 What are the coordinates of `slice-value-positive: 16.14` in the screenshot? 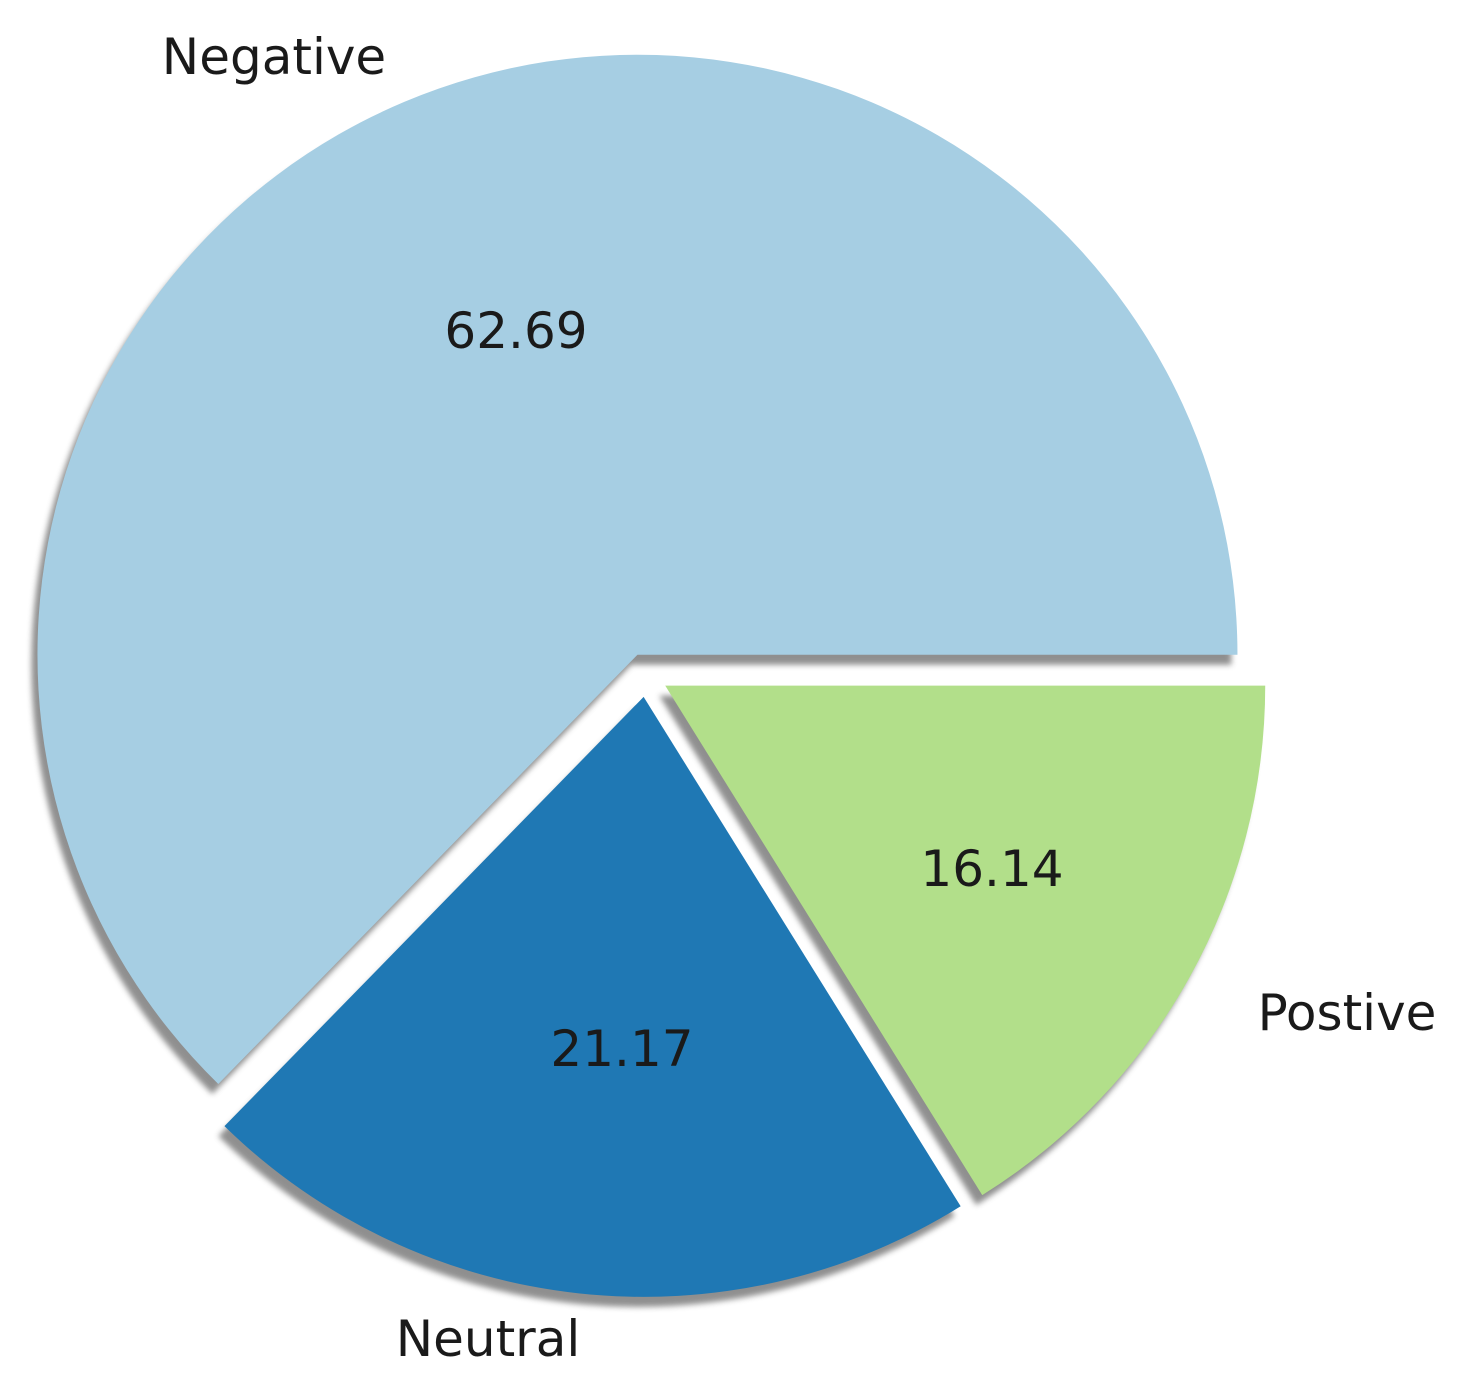 It's located at (991, 869).